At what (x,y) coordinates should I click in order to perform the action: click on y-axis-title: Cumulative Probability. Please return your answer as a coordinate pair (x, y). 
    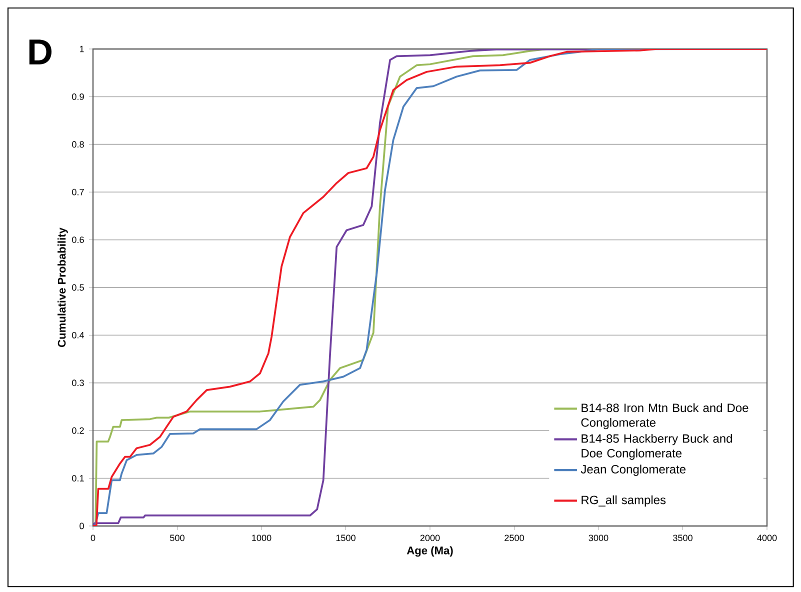
    Looking at the image, I should click on (63, 287).